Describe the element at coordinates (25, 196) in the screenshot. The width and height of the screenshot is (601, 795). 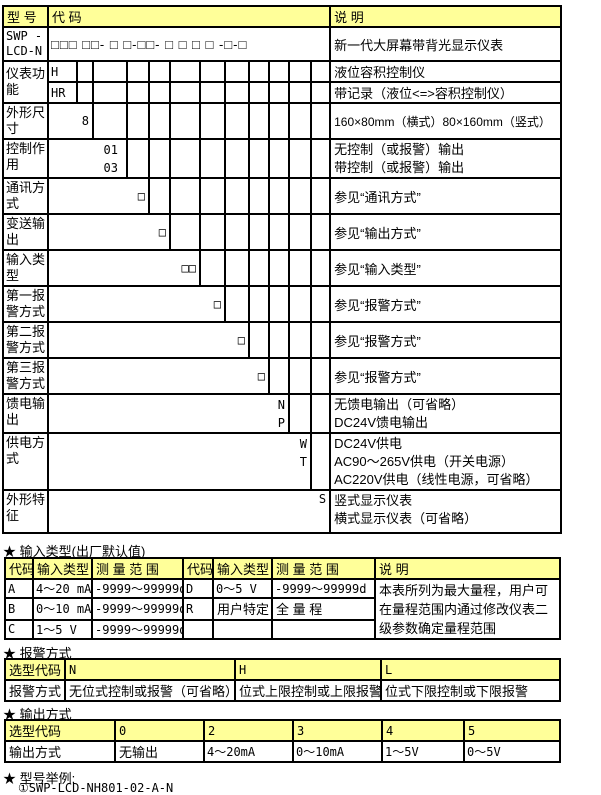
I see `row-label: 通讯方式` at that location.